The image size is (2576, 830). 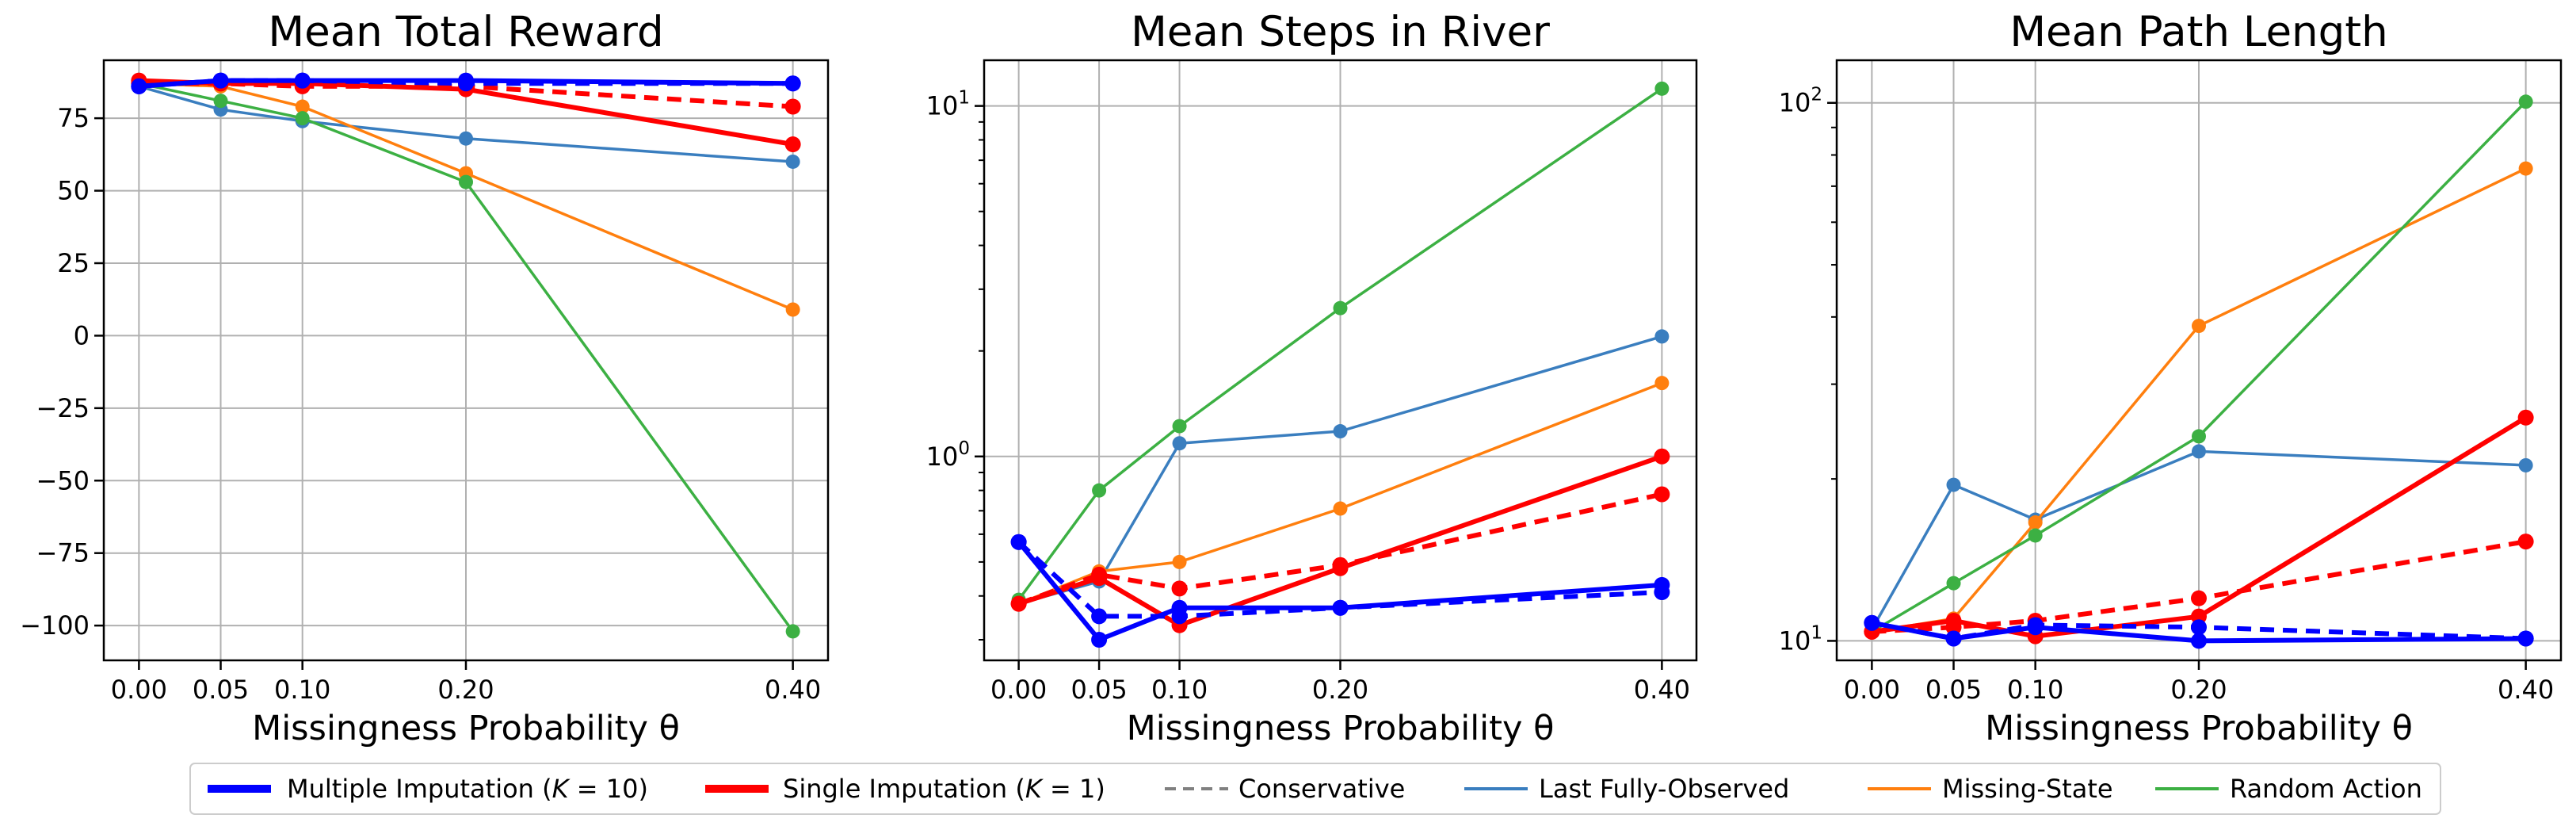 I want to click on legend-frame, so click(x=1315, y=789).